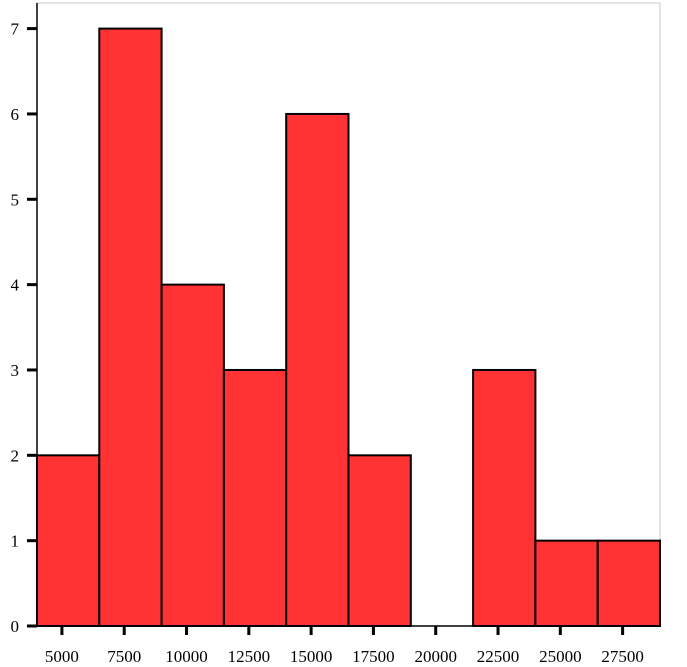 The width and height of the screenshot is (687, 667). What do you see at coordinates (15, 626) in the screenshot?
I see `y-tick-label: 0` at bounding box center [15, 626].